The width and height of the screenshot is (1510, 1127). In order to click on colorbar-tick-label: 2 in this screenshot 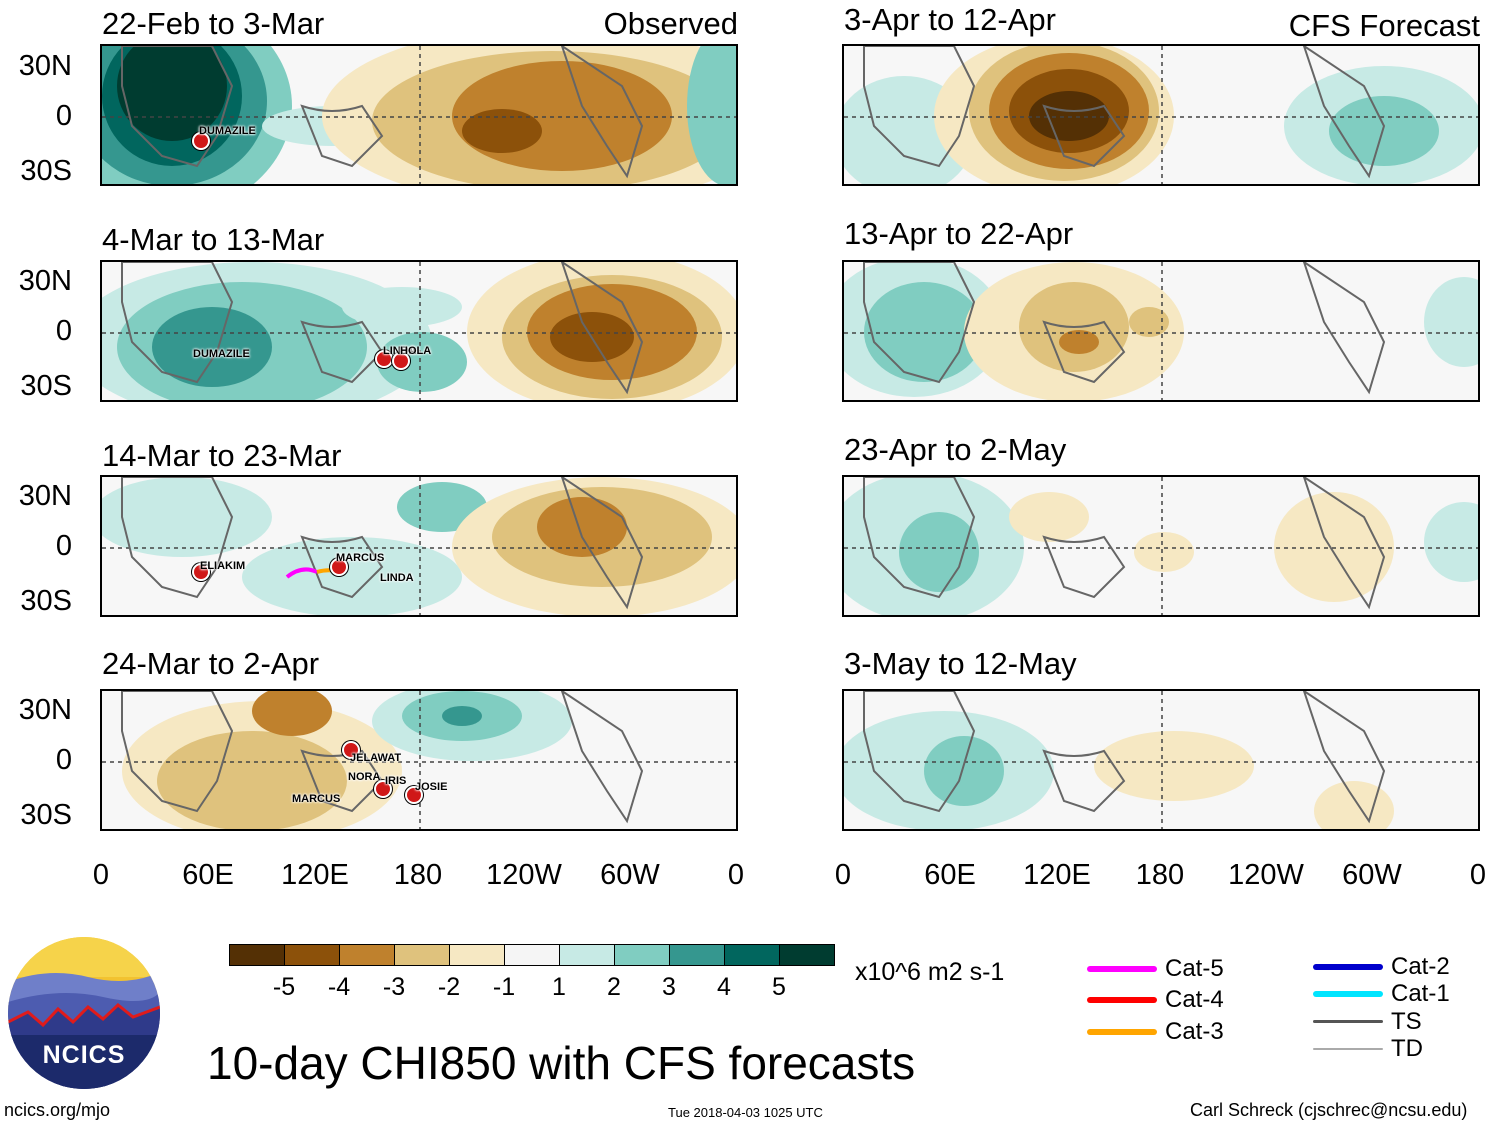, I will do `click(614, 987)`.